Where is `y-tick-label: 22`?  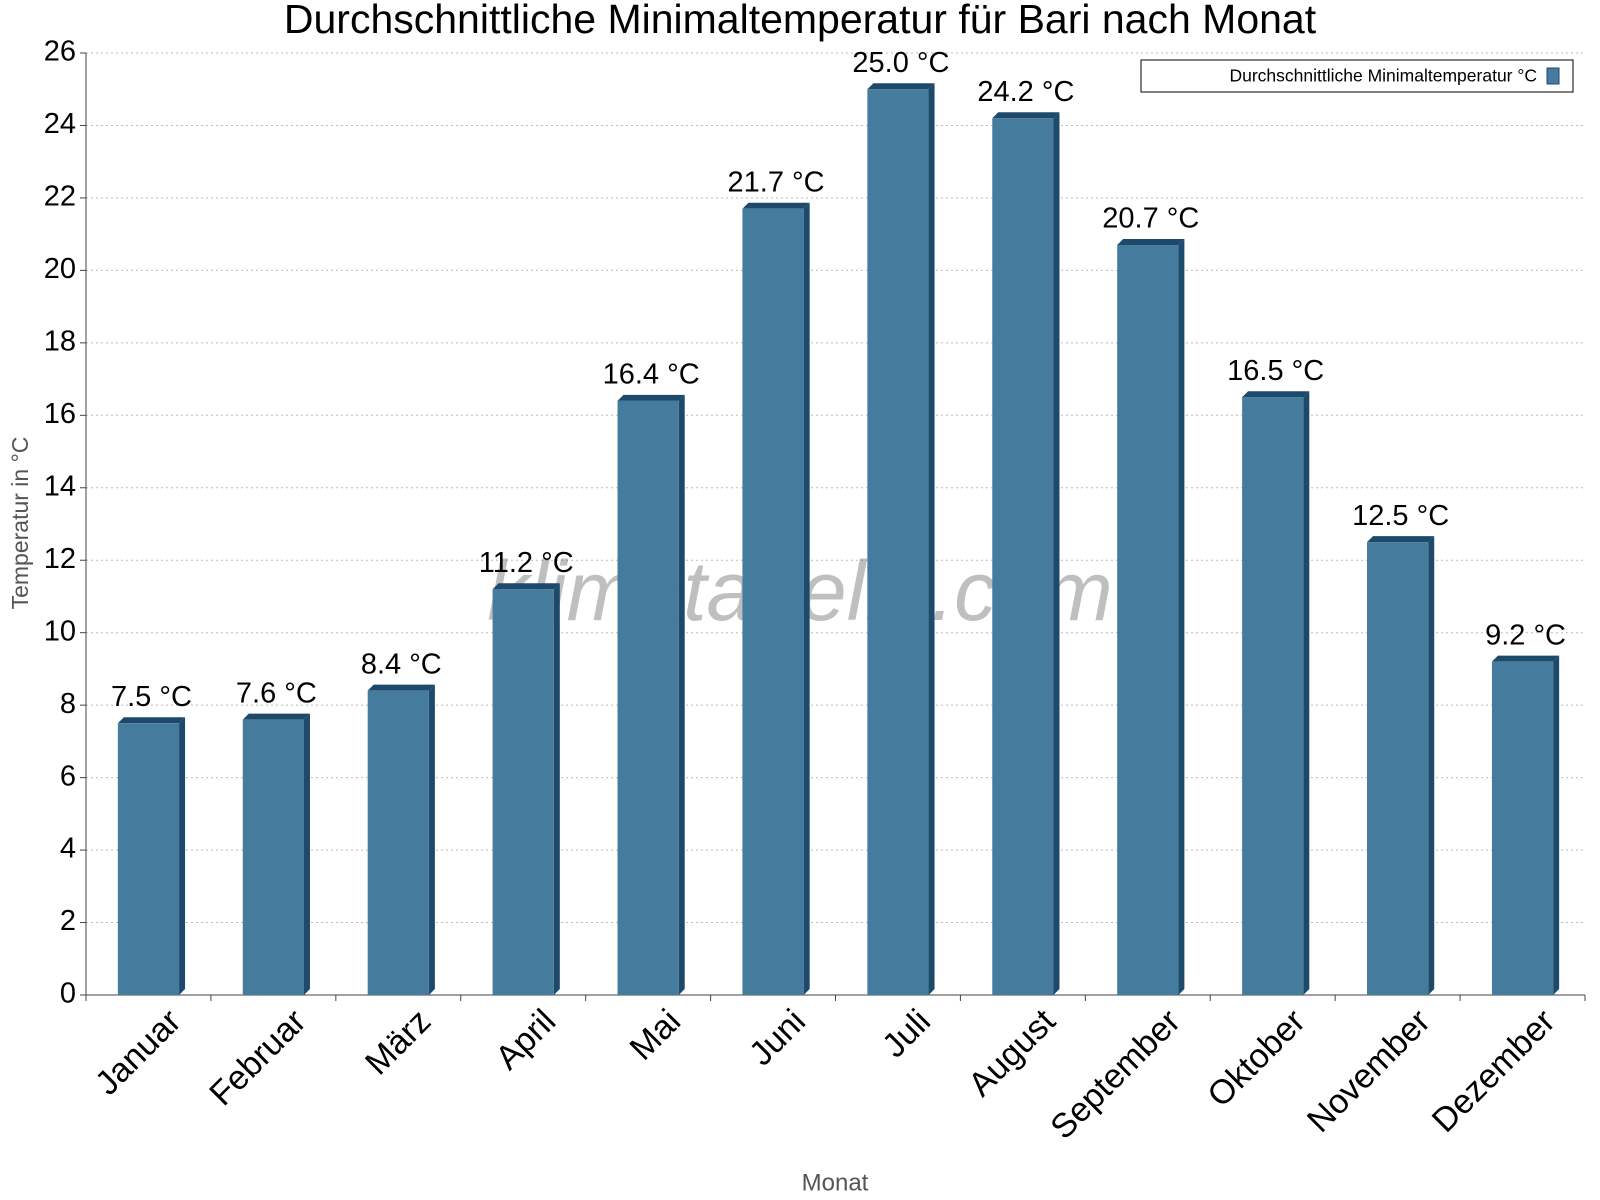 y-tick-label: 22 is located at coordinates (60, 197).